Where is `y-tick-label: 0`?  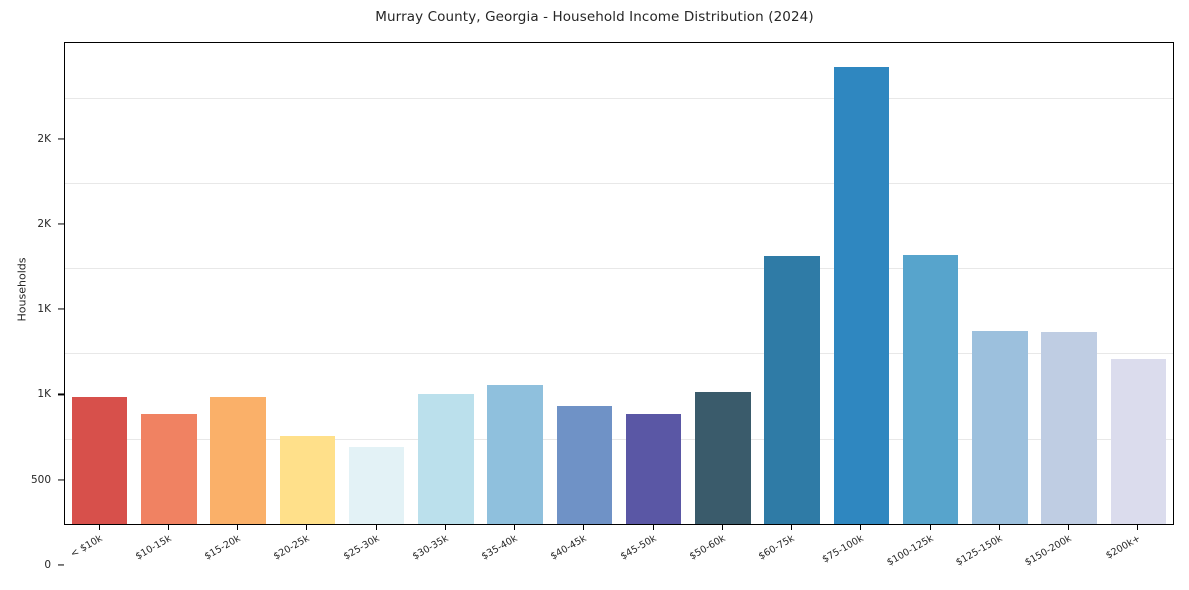
y-tick-label: 0 is located at coordinates (47, 565).